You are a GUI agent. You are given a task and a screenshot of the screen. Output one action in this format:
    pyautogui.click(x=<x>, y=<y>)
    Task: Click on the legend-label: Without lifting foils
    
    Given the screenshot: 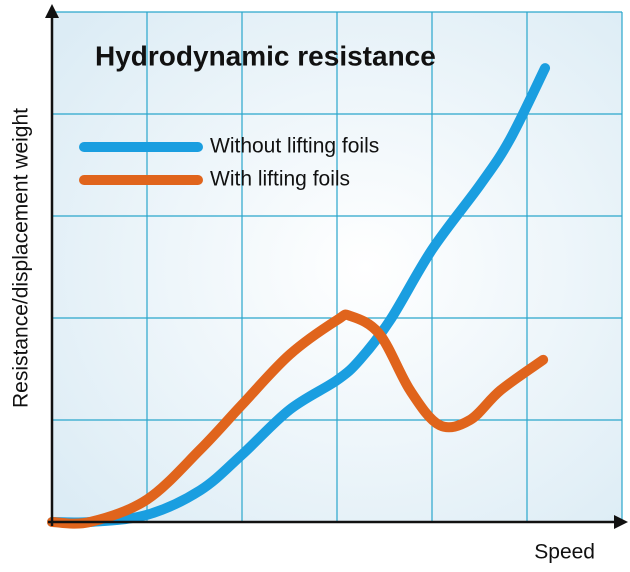 What is the action you would take?
    pyautogui.click(x=294, y=146)
    